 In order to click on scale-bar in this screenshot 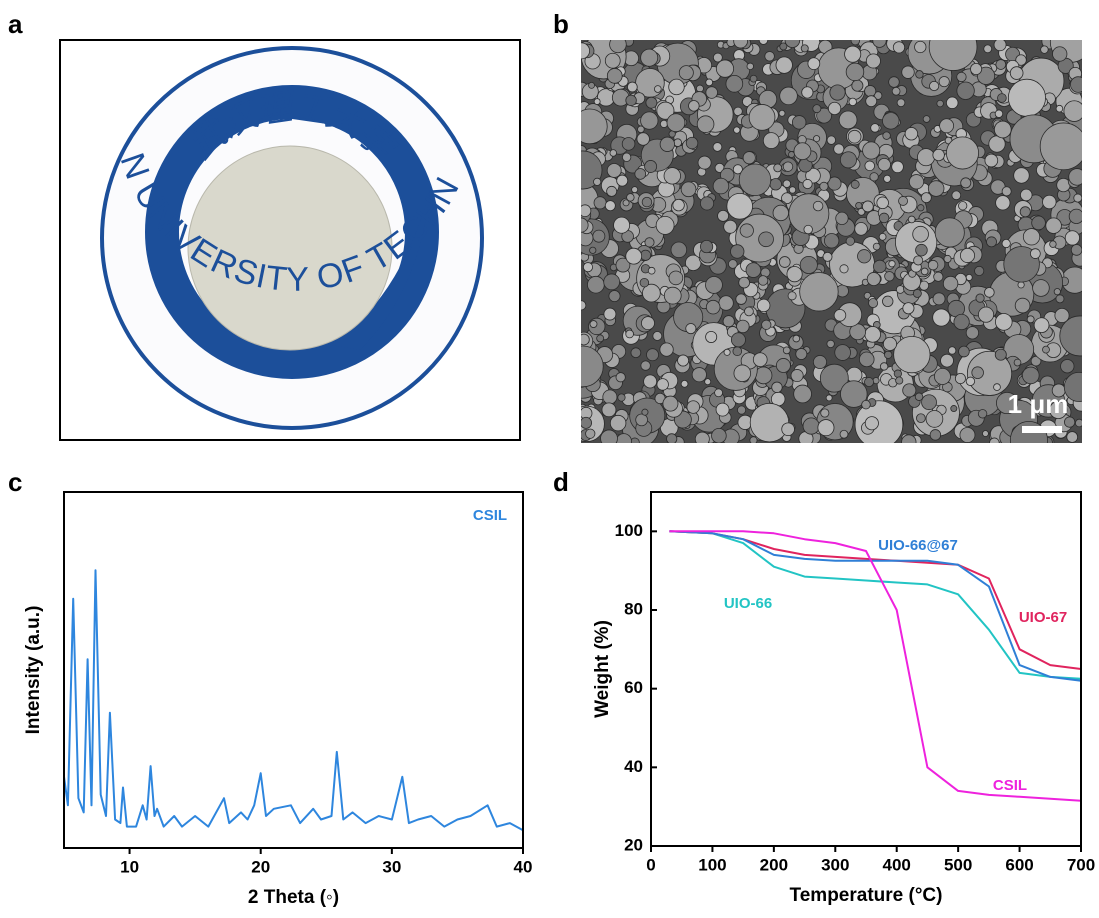, I will do `click(1042, 429)`.